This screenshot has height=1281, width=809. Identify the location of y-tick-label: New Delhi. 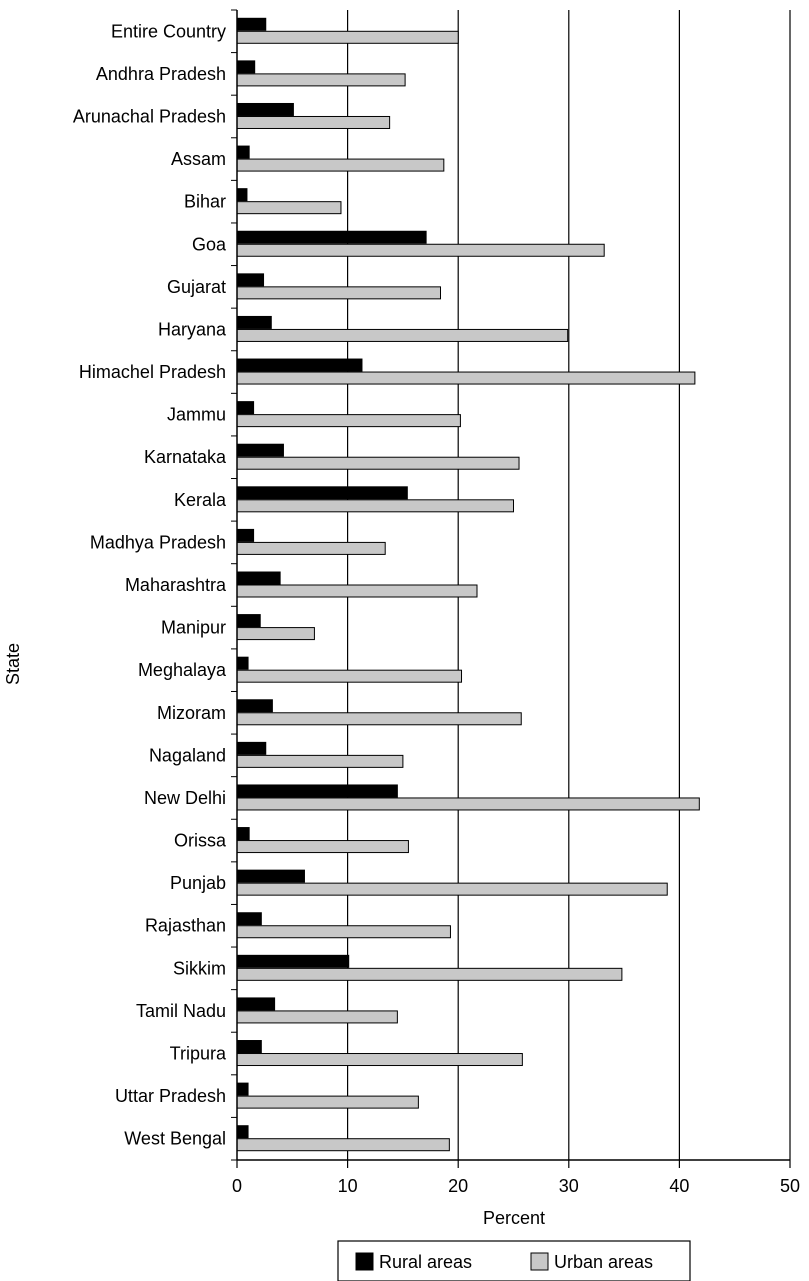
(185, 798).